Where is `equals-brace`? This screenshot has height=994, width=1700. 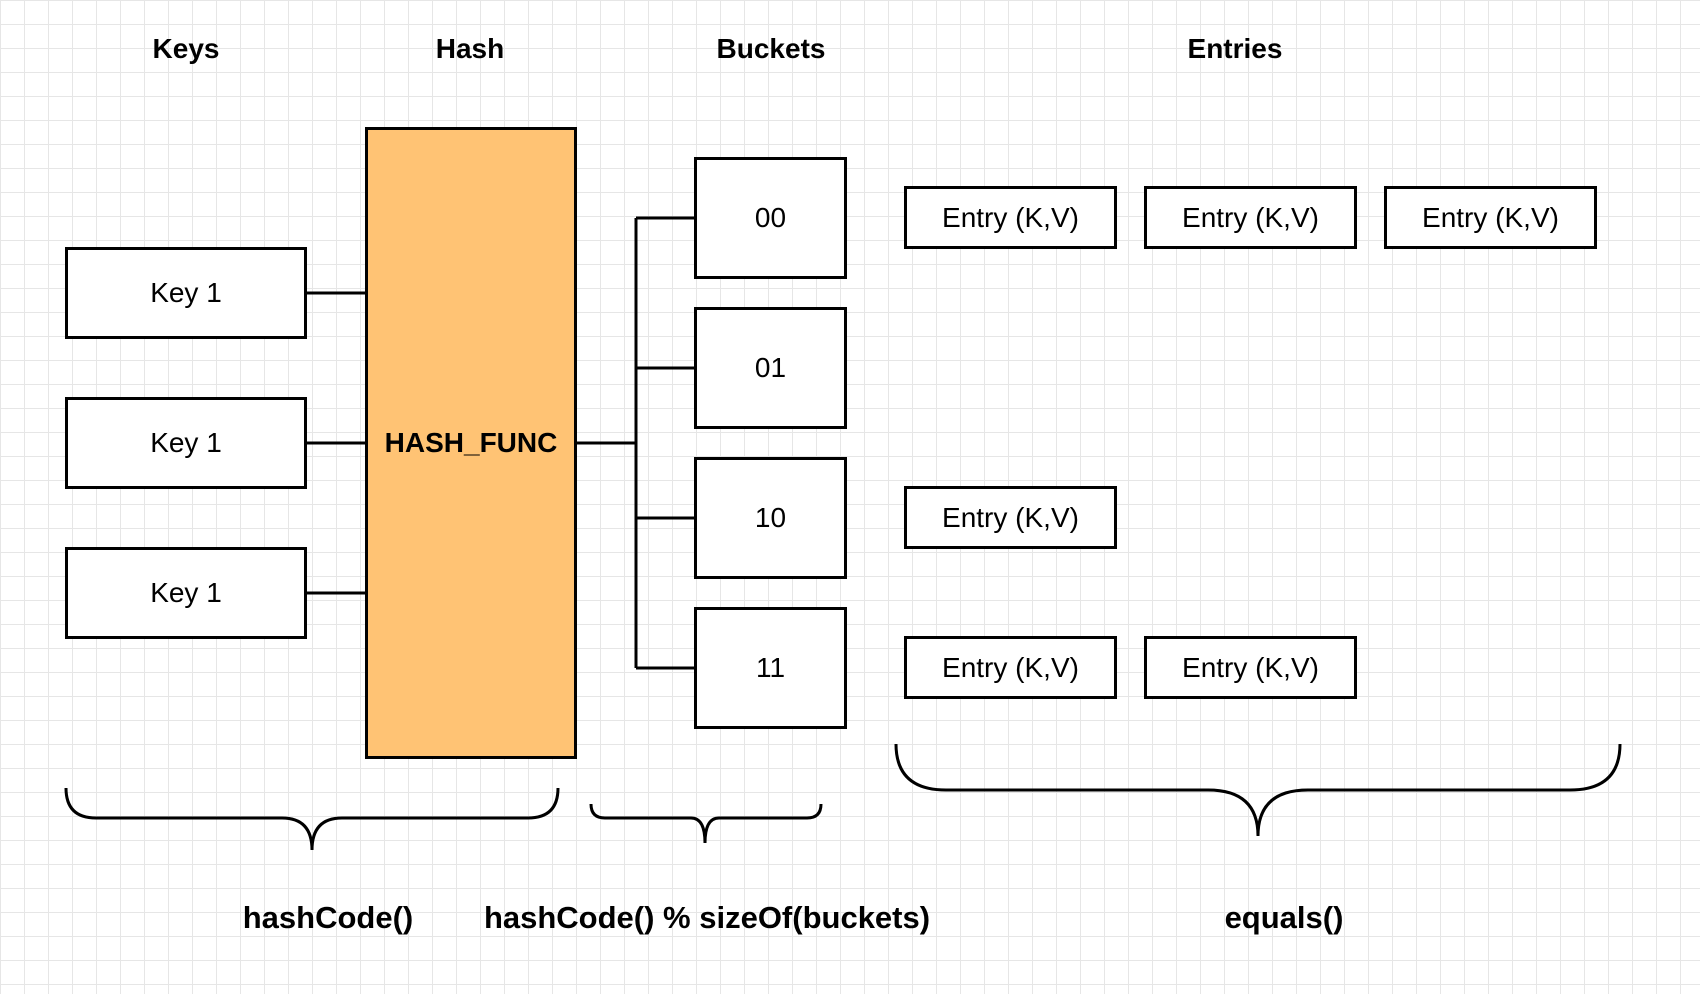
equals-brace is located at coordinates (1258, 790).